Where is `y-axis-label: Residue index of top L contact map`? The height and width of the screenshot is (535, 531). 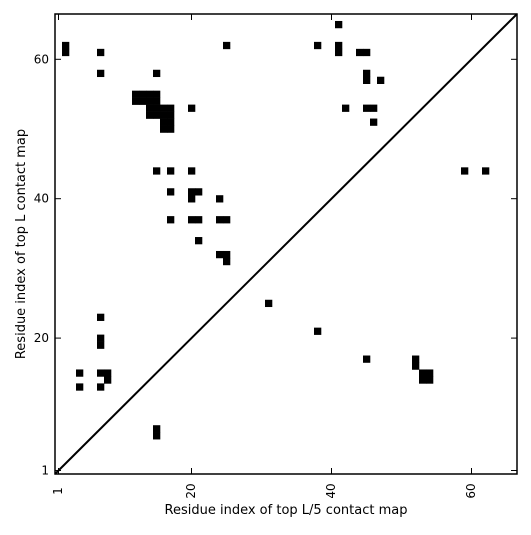 y-axis-label: Residue index of top L contact map is located at coordinates (21, 244).